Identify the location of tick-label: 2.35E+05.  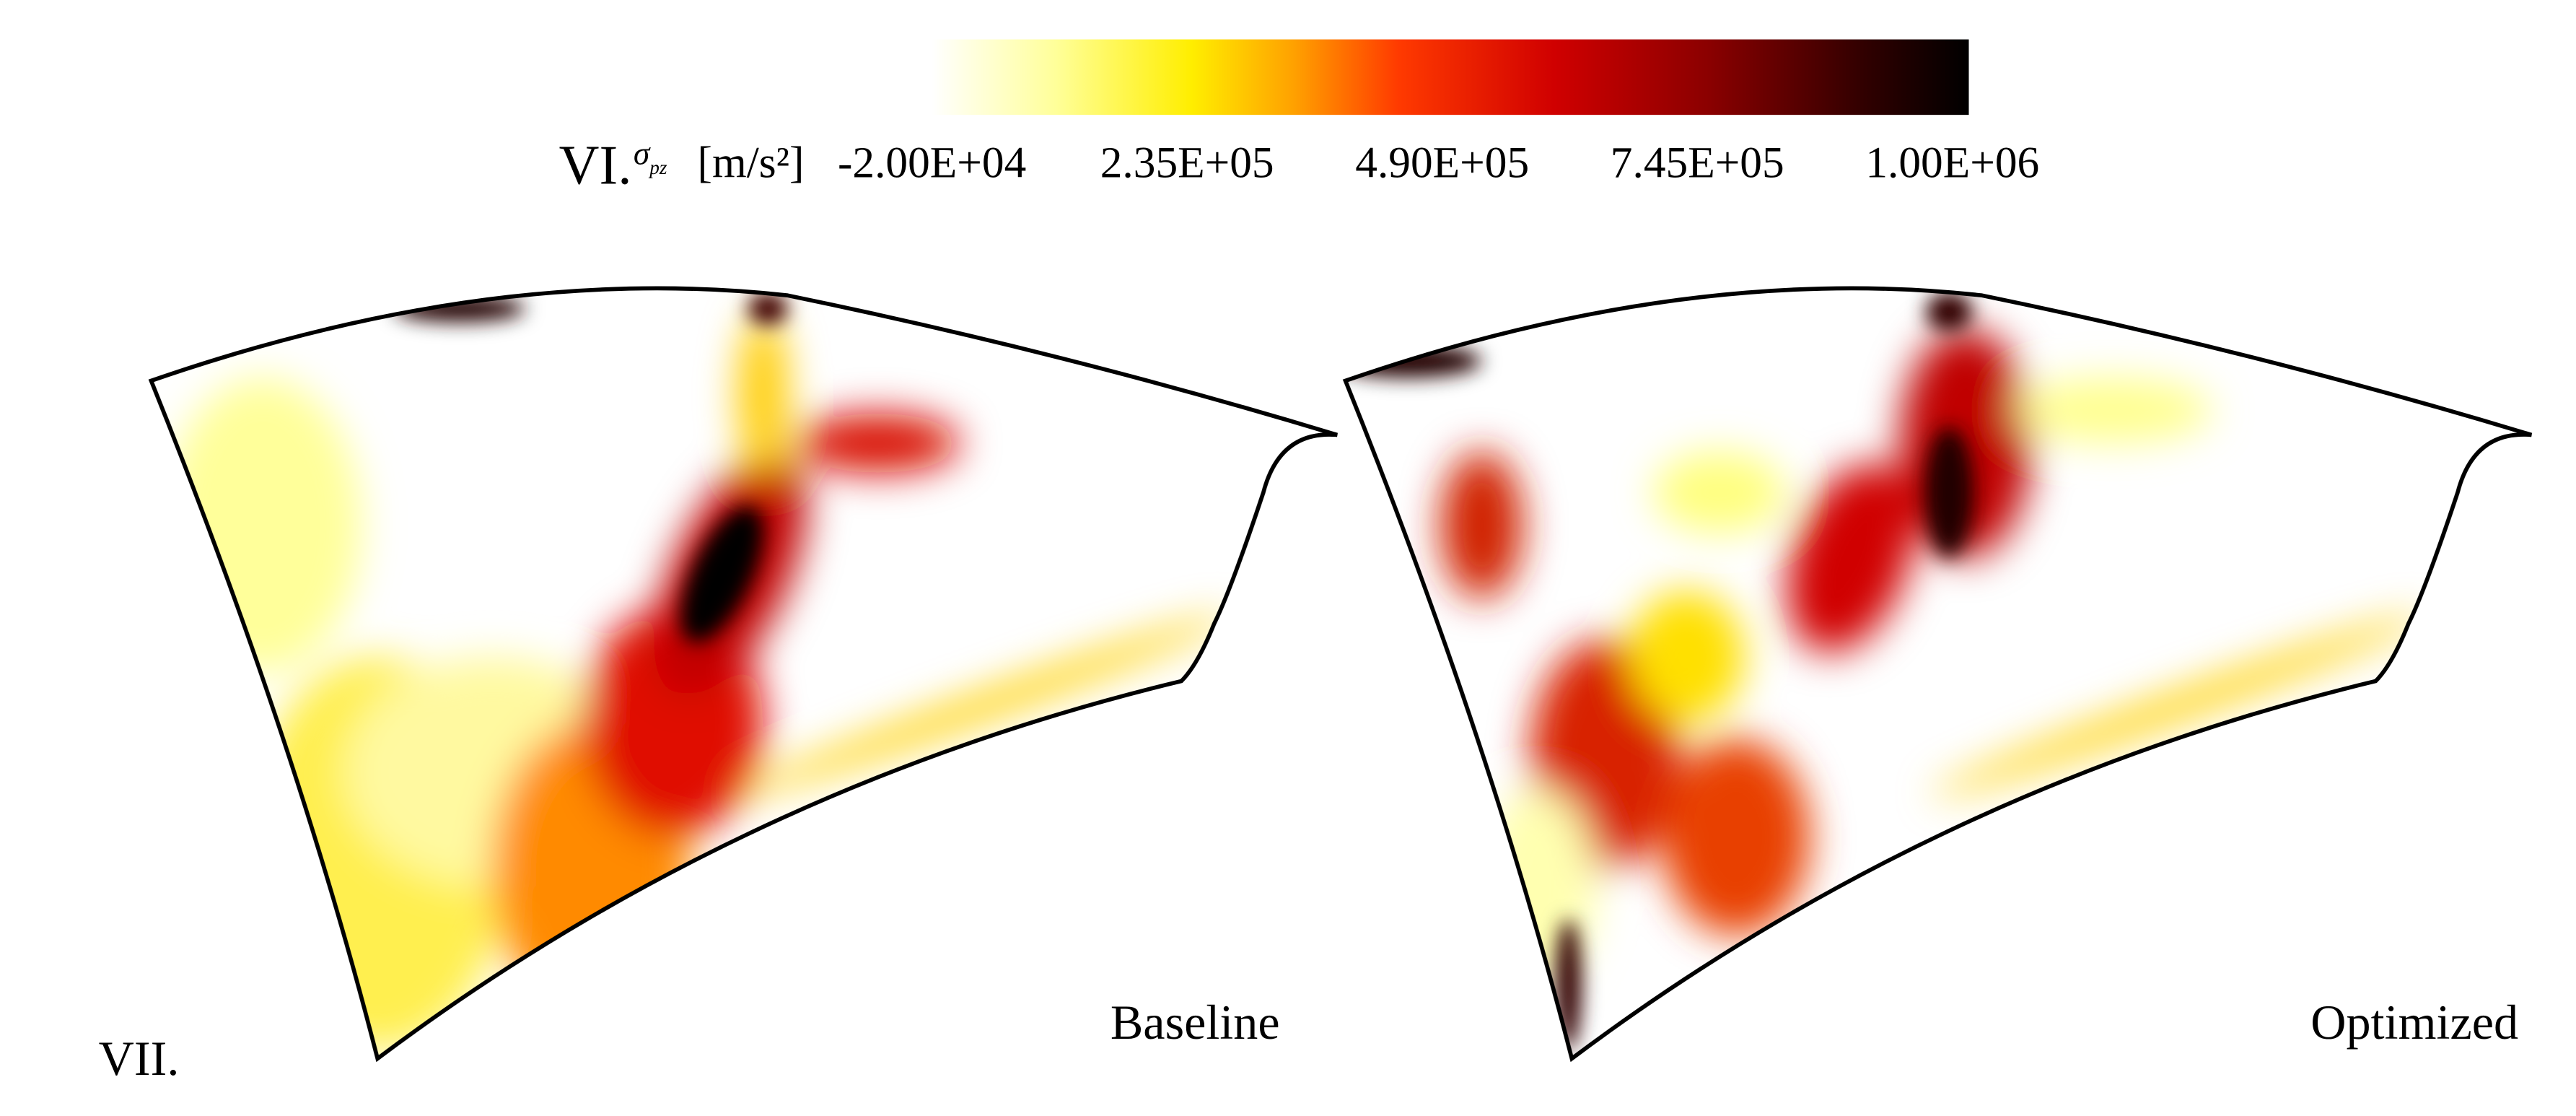
(1187, 163).